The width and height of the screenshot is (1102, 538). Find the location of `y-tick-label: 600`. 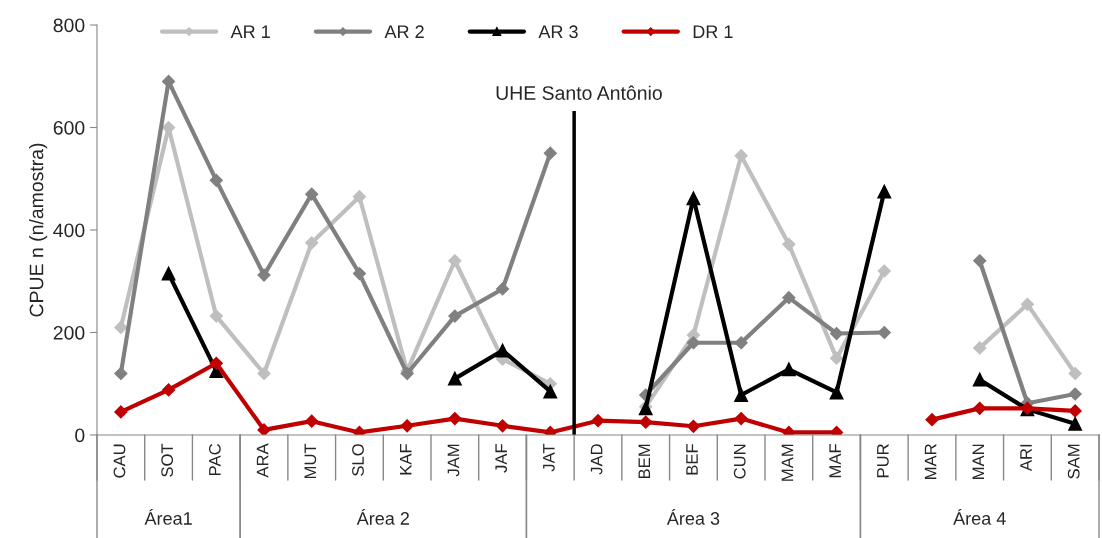

y-tick-label: 600 is located at coordinates (69, 127).